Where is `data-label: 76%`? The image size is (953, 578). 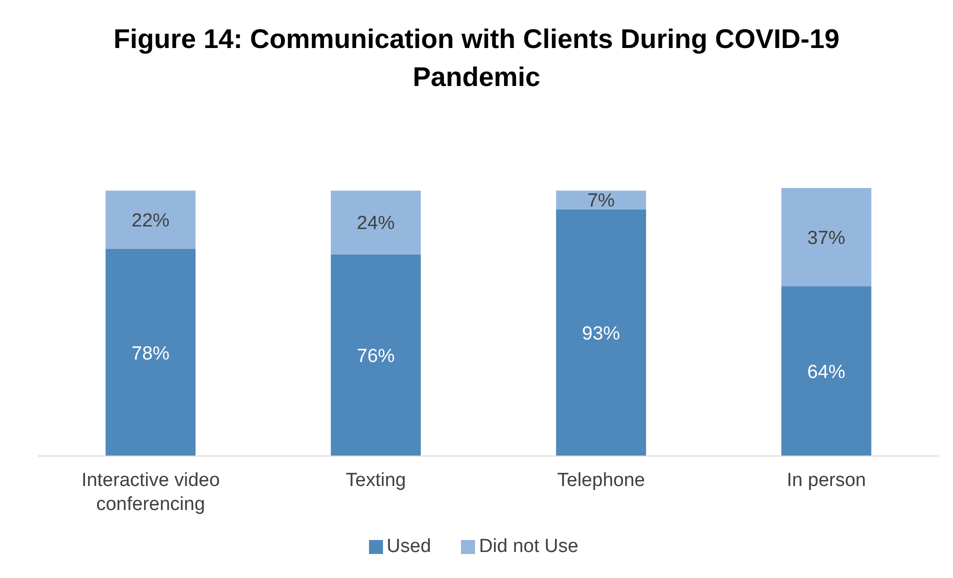 data-label: 76% is located at coordinates (375, 356).